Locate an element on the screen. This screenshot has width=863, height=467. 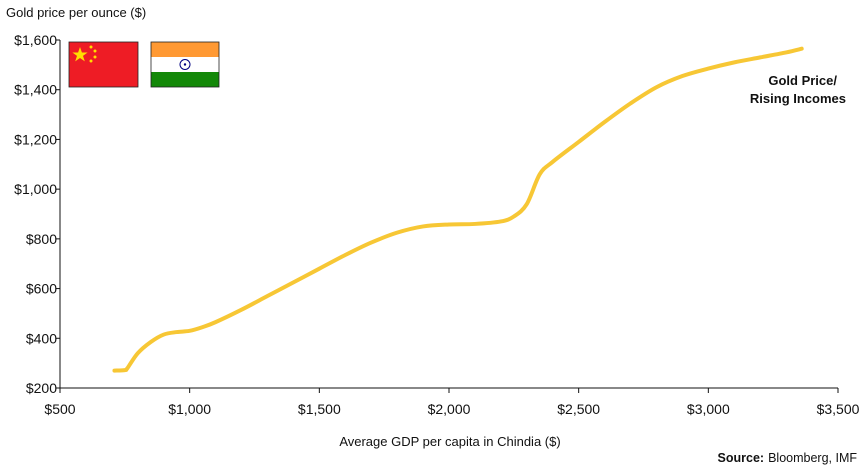
x-tick-label: $500 is located at coordinates (59, 409).